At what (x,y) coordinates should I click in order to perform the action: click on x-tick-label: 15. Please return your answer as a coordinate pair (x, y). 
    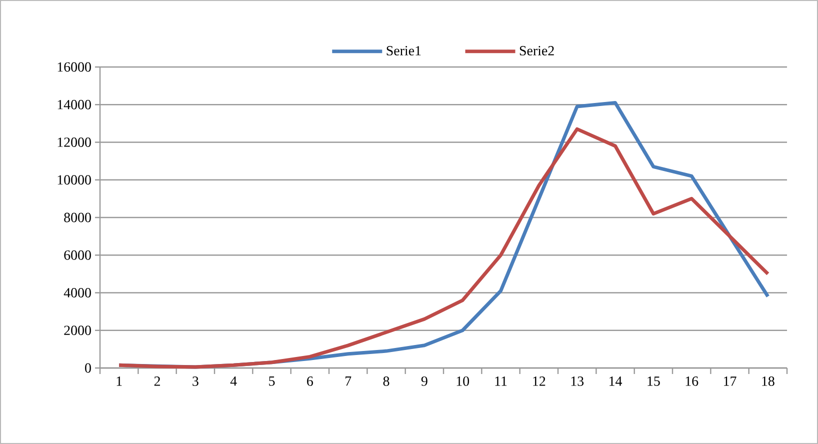
    Looking at the image, I should click on (654, 381).